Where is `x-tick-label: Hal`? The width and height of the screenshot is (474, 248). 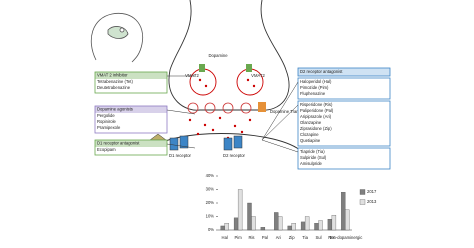
x-tick-label: Hal is located at coordinates (225, 237).